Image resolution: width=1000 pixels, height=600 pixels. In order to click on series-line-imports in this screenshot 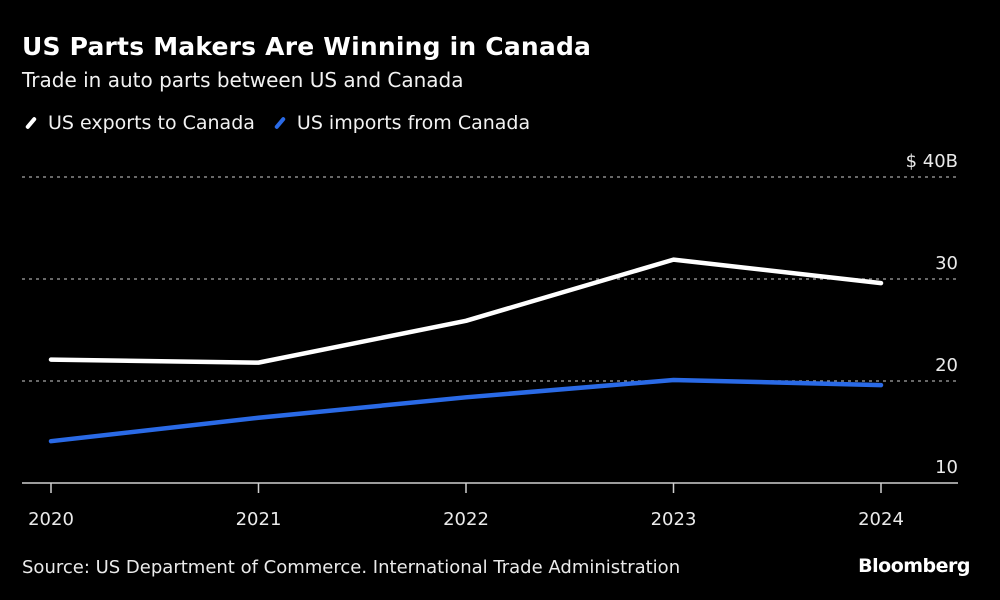, I will do `click(466, 410)`.